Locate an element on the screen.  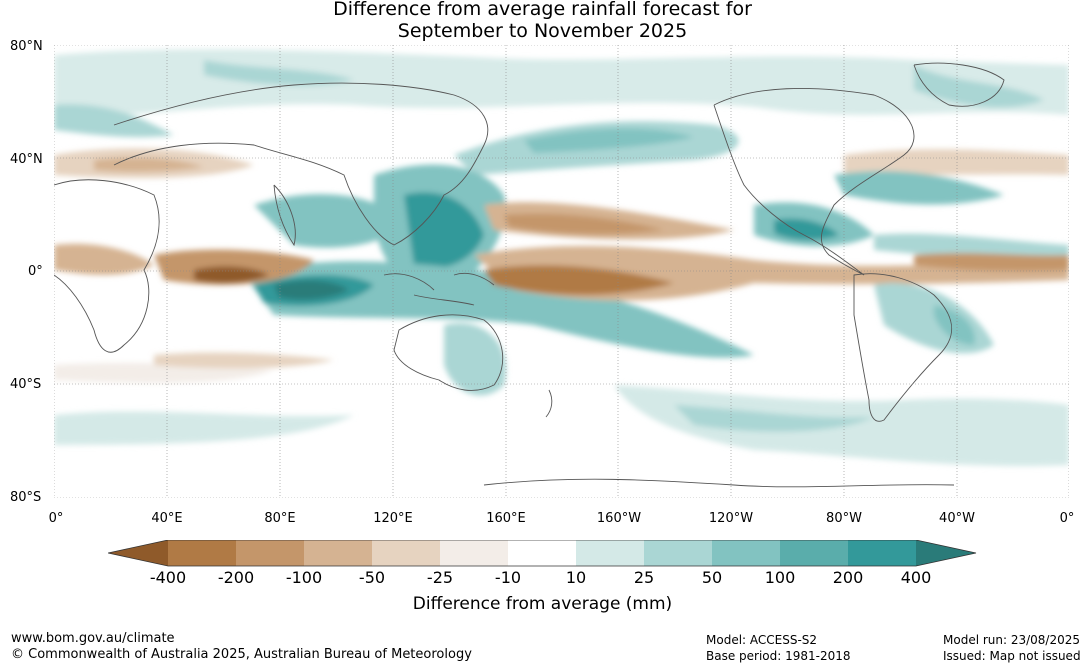
colorbar-label: Difference from average (mm) is located at coordinates (542, 604).